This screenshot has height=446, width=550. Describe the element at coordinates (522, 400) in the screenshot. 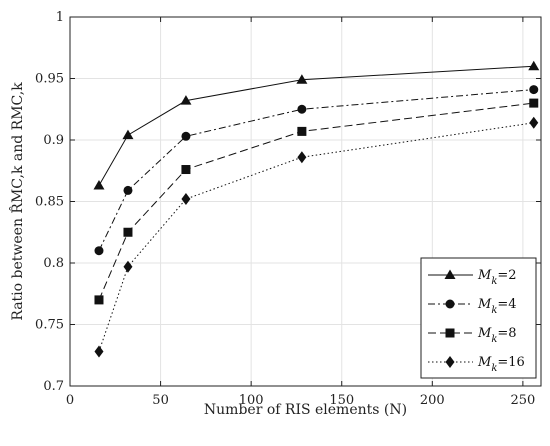

I see `x-tick-label: 250` at that location.